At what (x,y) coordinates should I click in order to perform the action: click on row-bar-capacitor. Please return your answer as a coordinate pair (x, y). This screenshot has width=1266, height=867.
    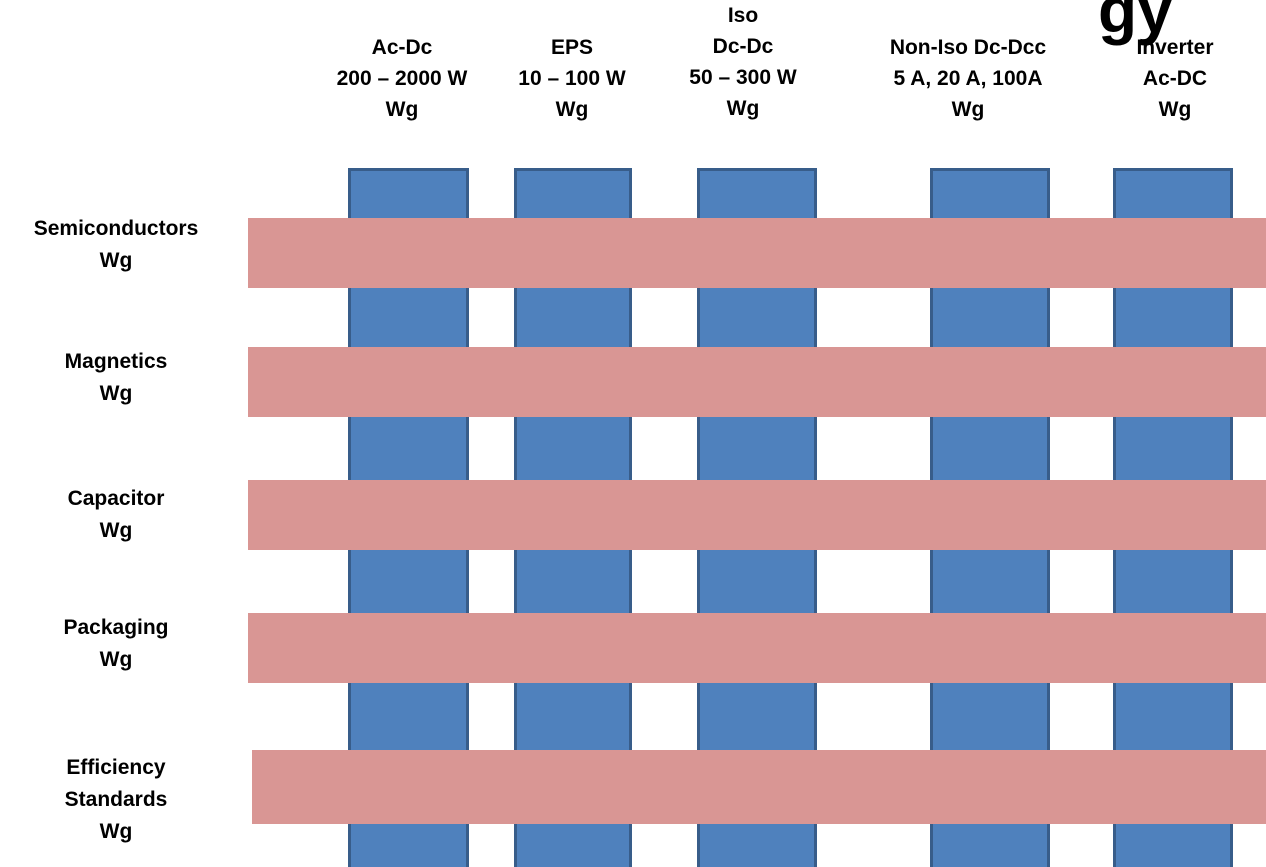
    Looking at the image, I should click on (757, 515).